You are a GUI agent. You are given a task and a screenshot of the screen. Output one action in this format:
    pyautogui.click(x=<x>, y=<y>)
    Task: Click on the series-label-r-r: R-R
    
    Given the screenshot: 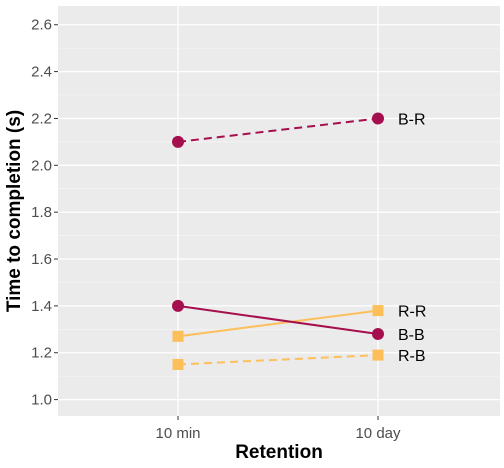 What is the action you would take?
    pyautogui.click(x=412, y=312)
    